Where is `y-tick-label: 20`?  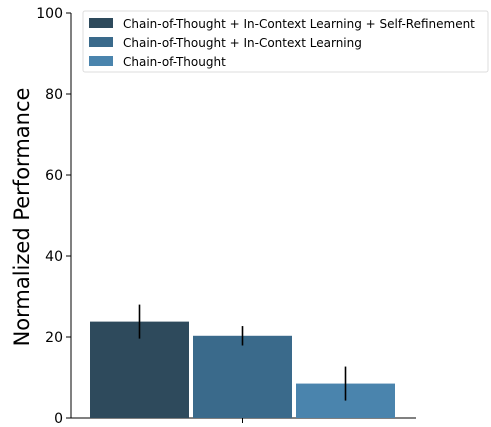
y-tick-label: 20 is located at coordinates (54, 338).